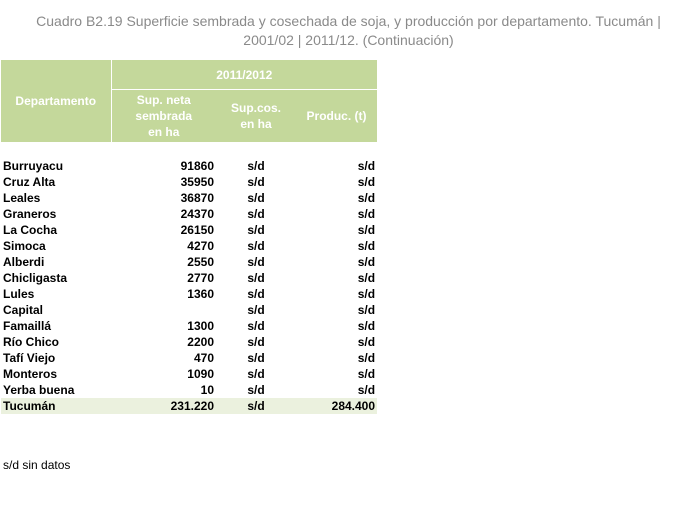 The width and height of the screenshot is (697, 506). What do you see at coordinates (255, 108) in the screenshot?
I see `header-sup-cos-line: Sup.cos.` at bounding box center [255, 108].